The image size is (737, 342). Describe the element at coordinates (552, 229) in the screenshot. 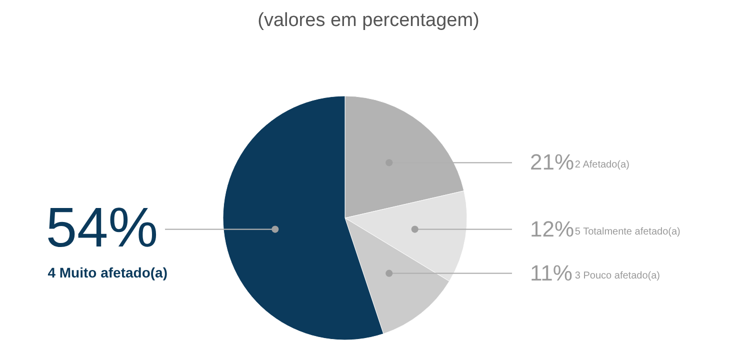

I see `data-label: 12%` at that location.